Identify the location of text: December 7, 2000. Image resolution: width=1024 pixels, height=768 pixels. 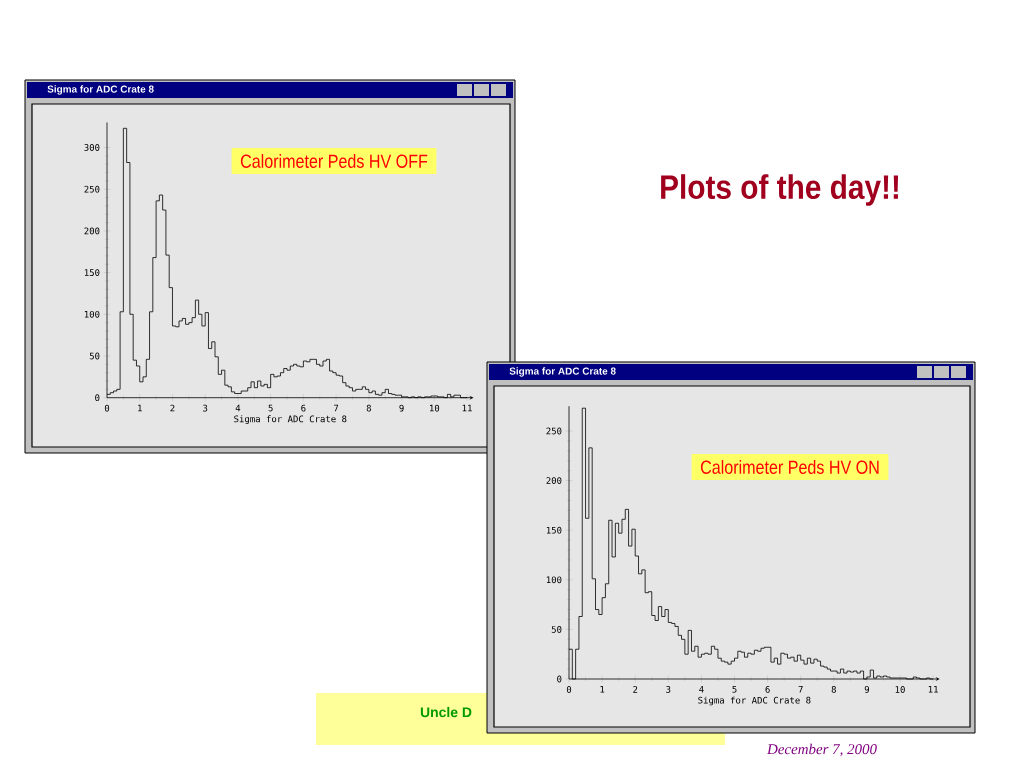
(821, 750).